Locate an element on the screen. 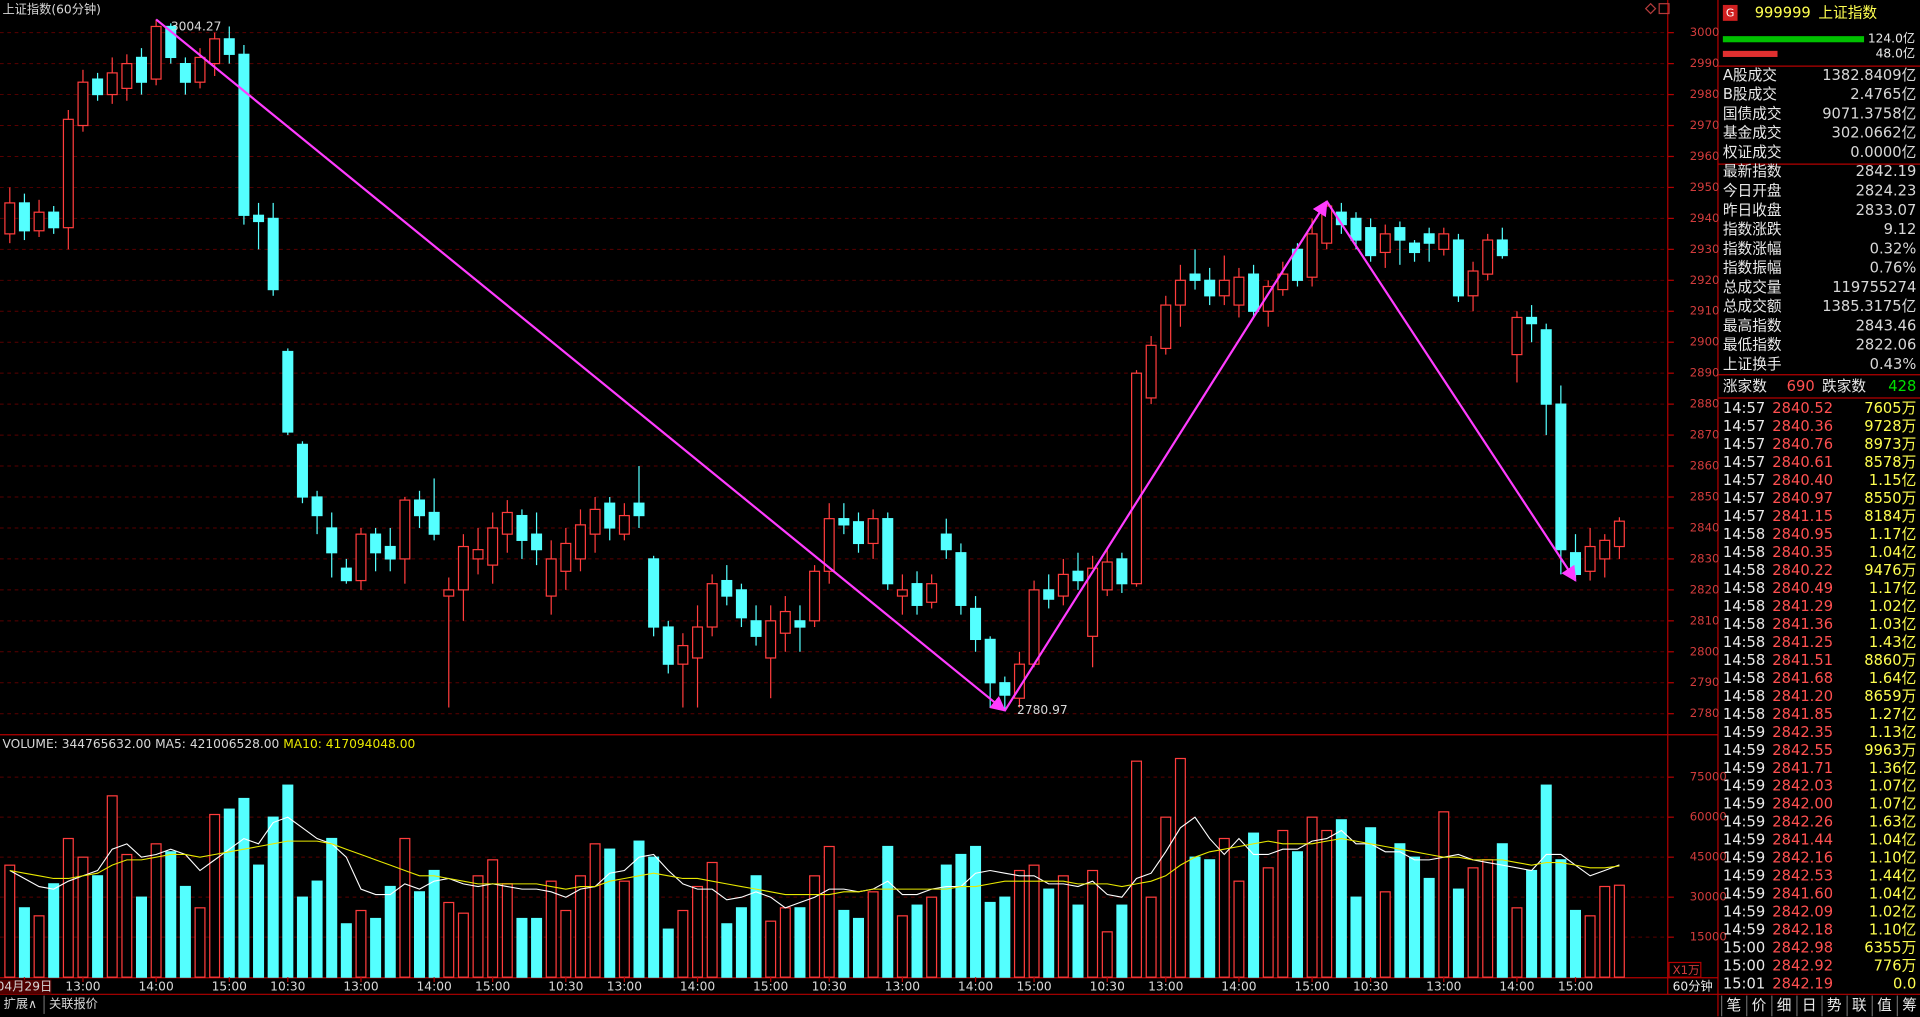  tick-volume: 1.07亿 is located at coordinates (1892, 804).